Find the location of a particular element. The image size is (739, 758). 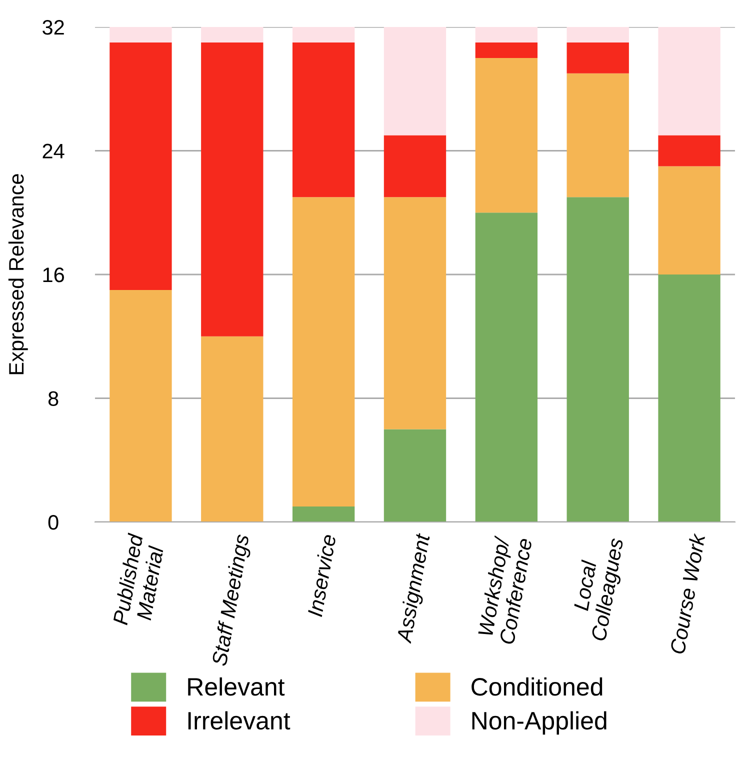

legend-label: Irrelevant is located at coordinates (239, 720).